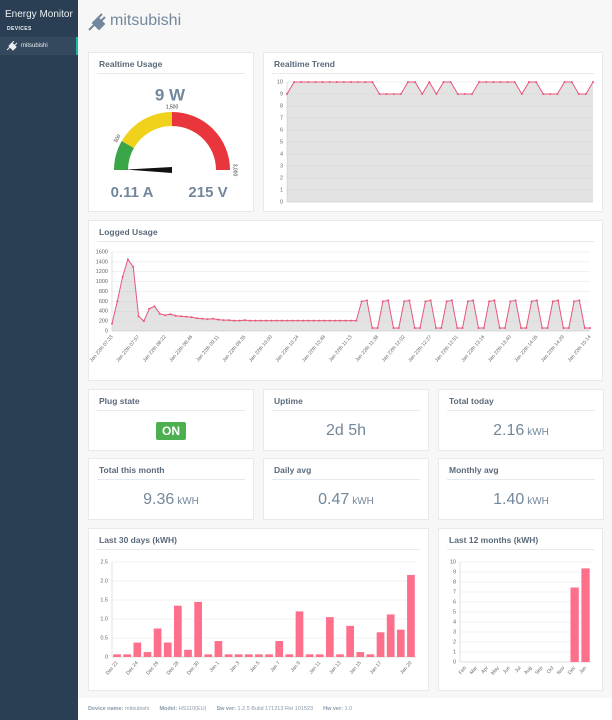 The height and width of the screenshot is (720, 612). Describe the element at coordinates (521, 489) in the screenshot. I see `stat-panel: Monthly avg 1.40 kWH` at that location.